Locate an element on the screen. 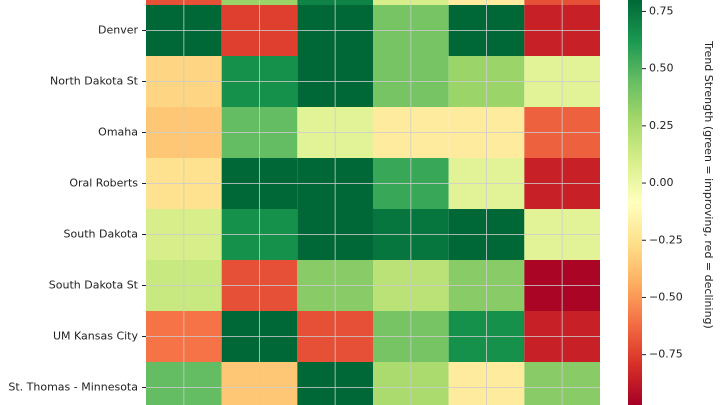 This screenshot has width=720, height=405. colorbar-tick-label: 0.25 is located at coordinates (661, 125).